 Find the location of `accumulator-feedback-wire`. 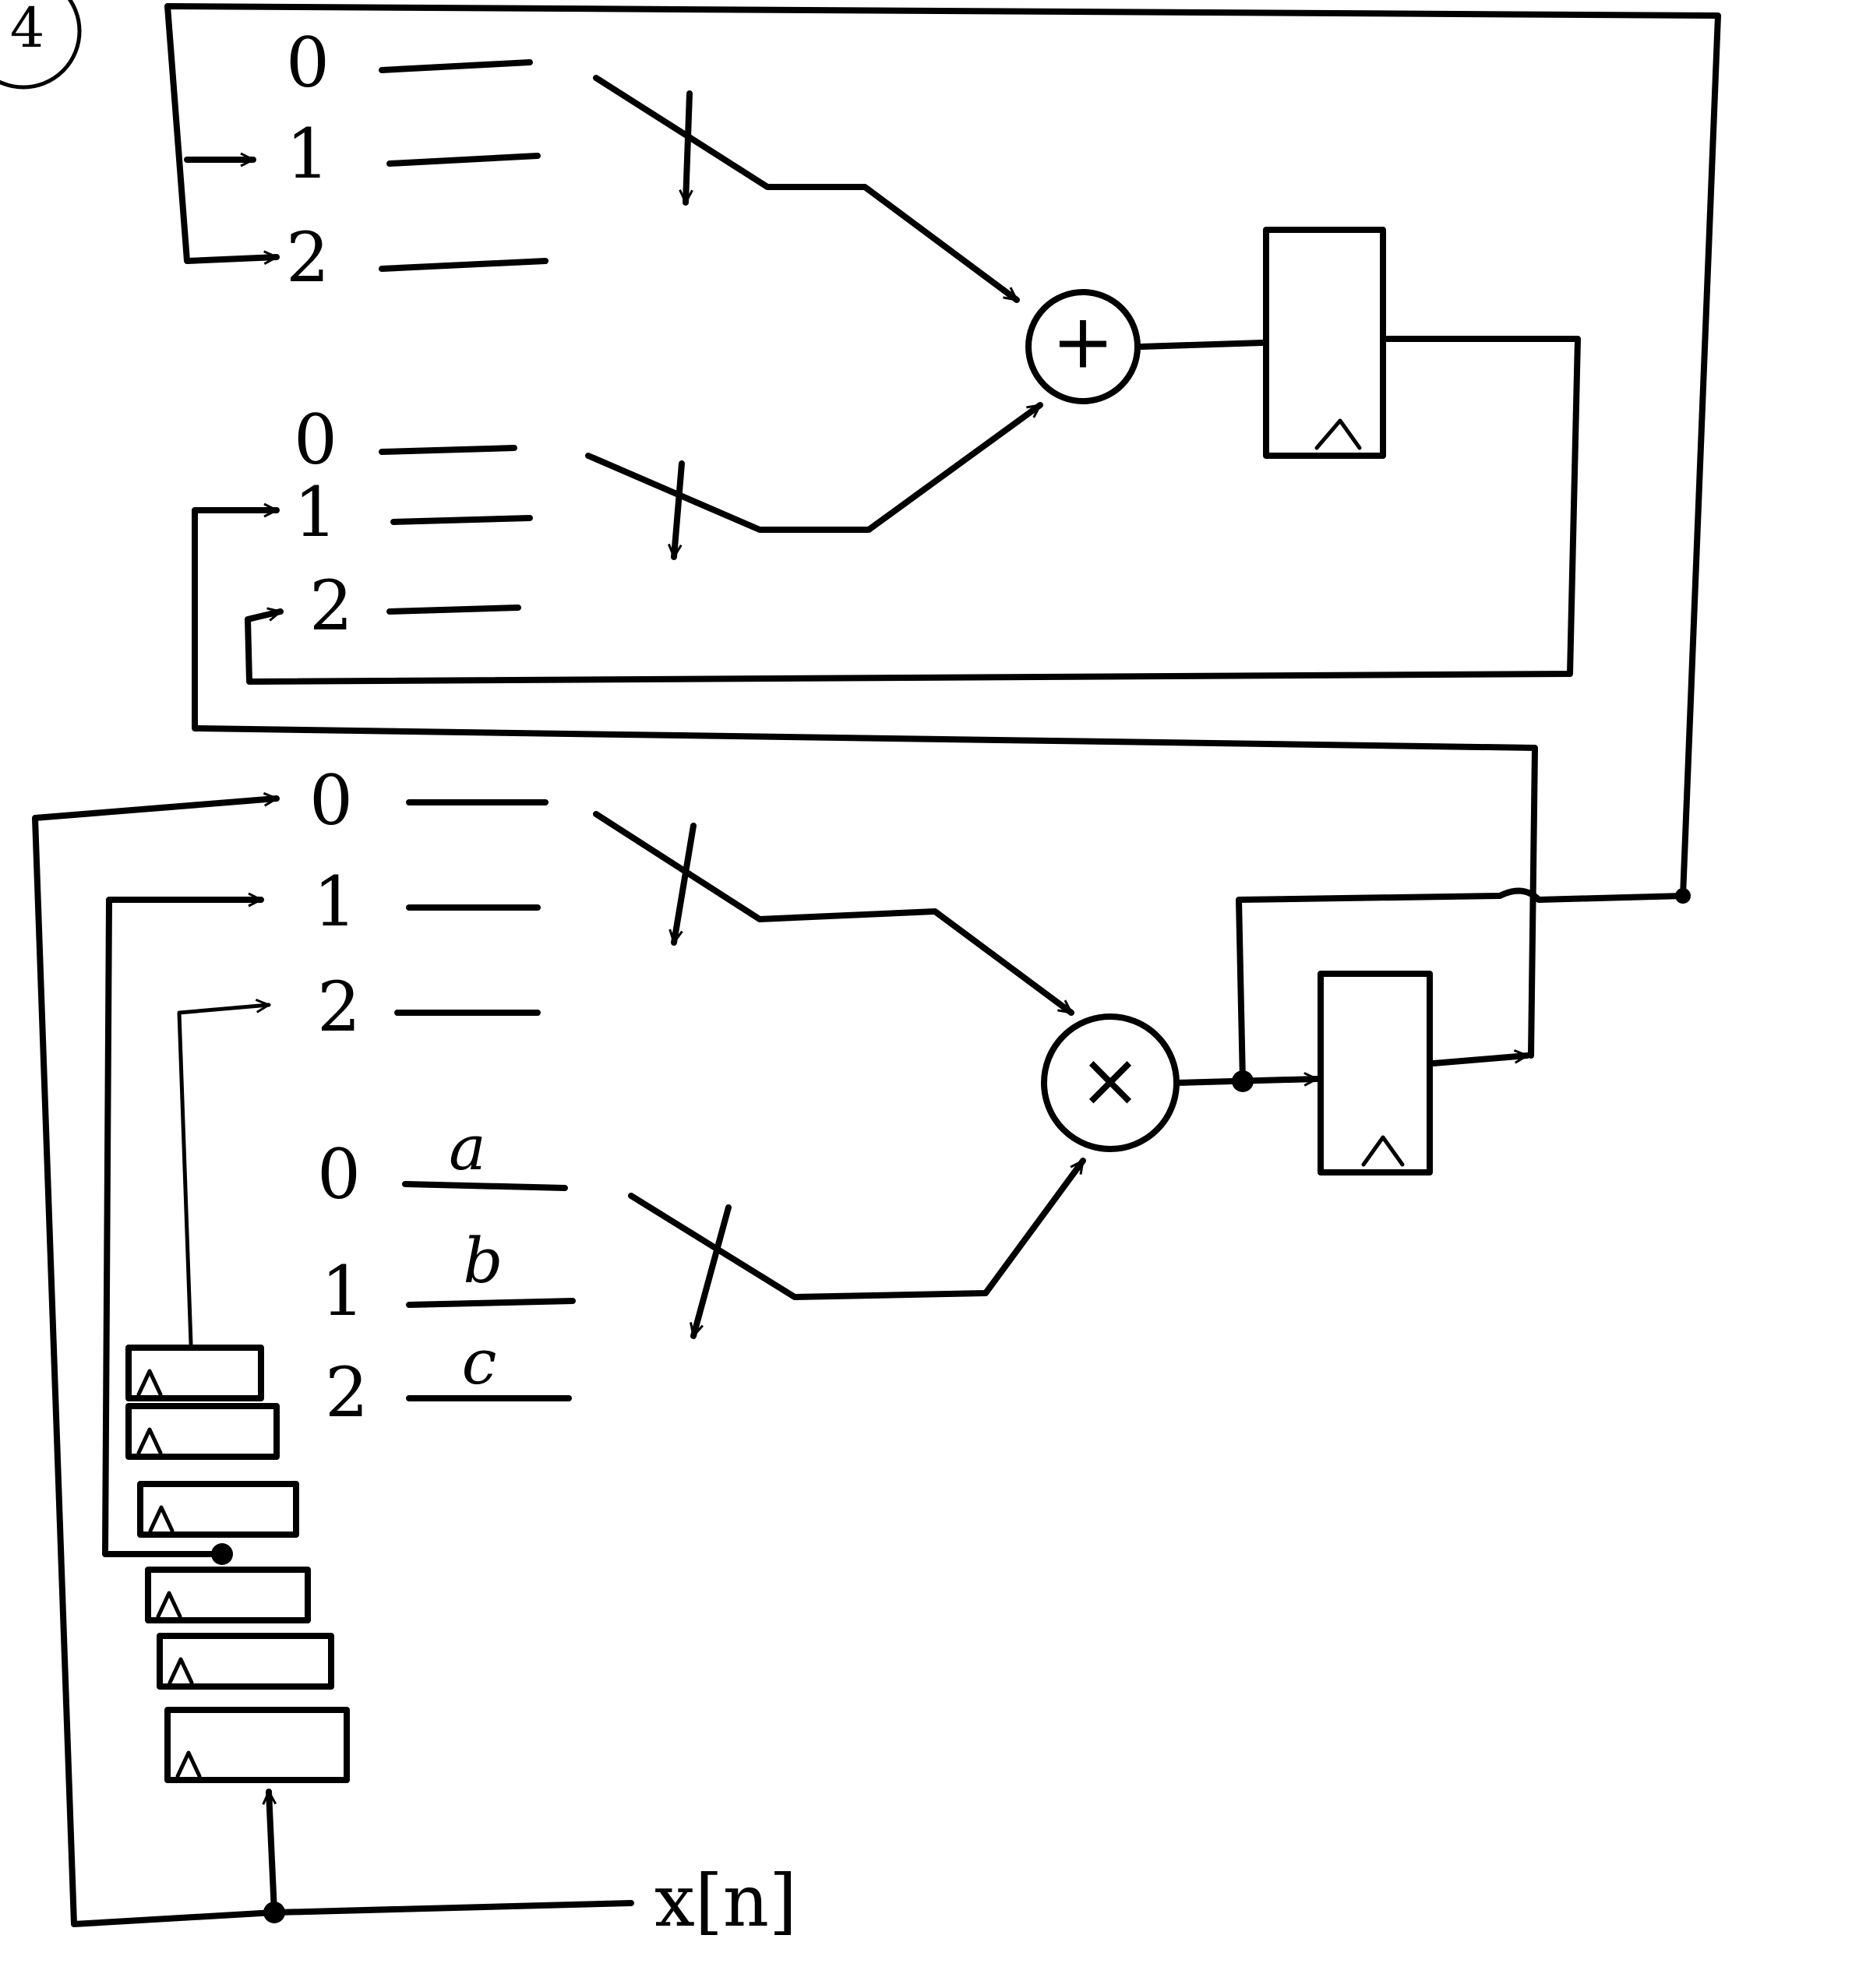

accumulator-feedback-wire is located at coordinates (913, 510).